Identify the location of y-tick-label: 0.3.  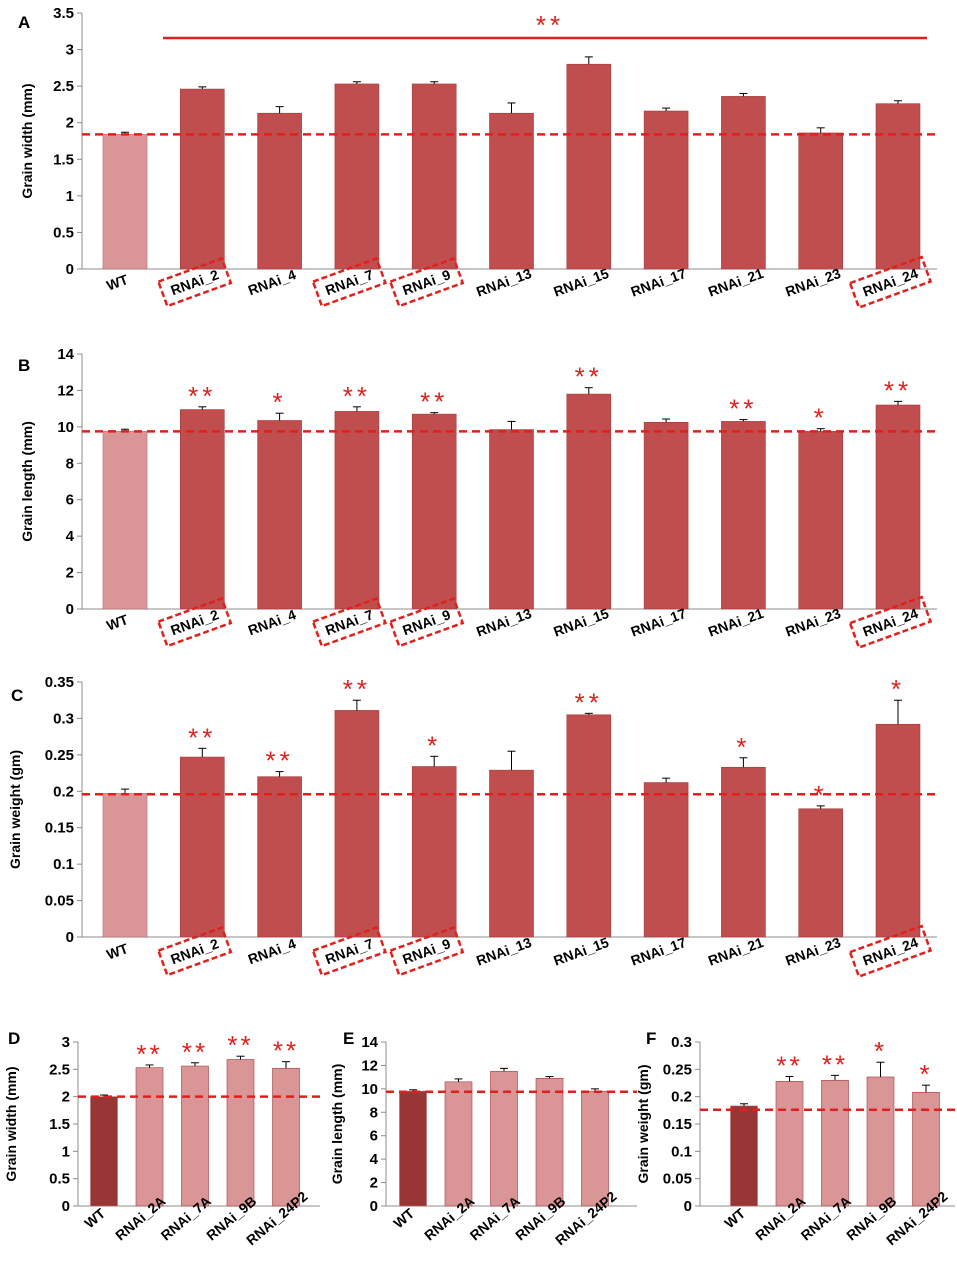
(681, 1042).